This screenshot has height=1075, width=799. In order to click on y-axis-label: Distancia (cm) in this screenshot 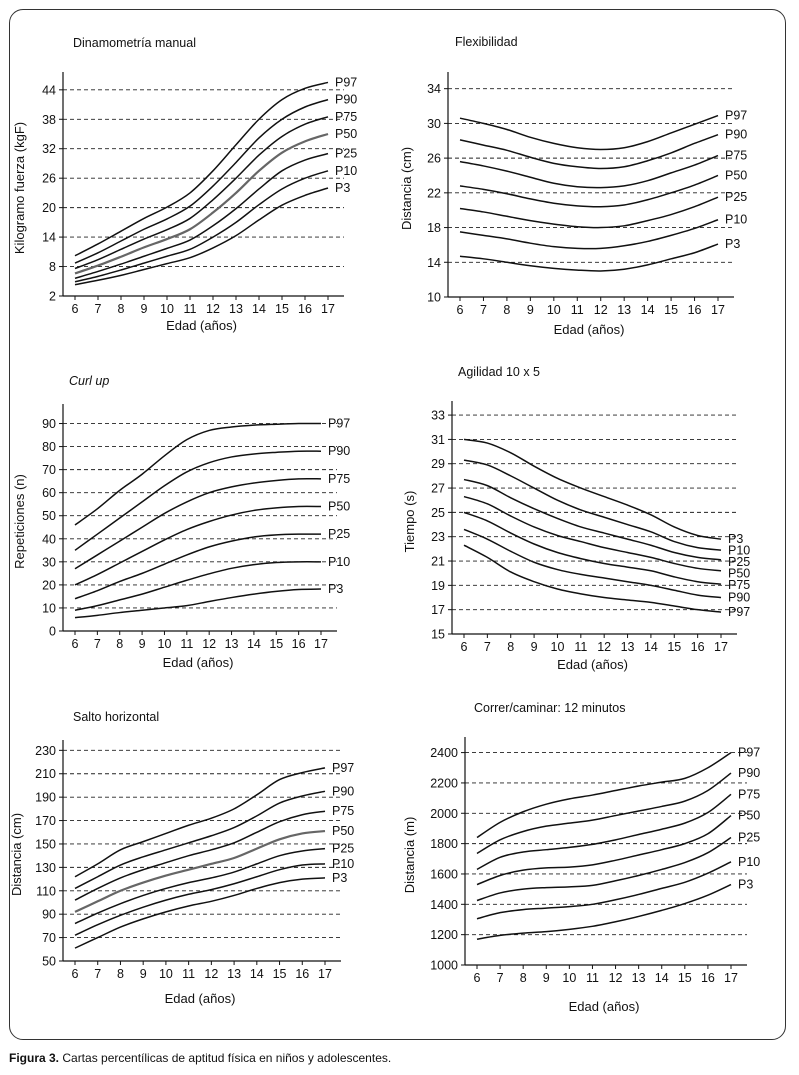, I will do `click(16, 854)`.